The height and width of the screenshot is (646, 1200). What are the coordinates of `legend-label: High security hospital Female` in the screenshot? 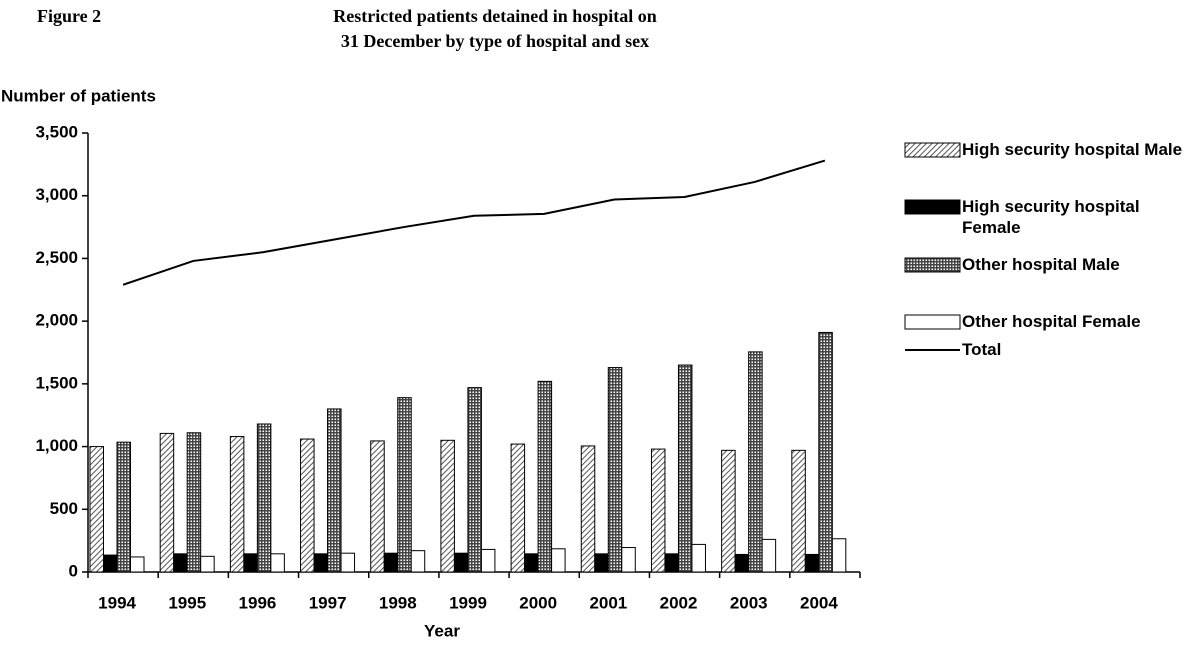 It's located at (1051, 217).